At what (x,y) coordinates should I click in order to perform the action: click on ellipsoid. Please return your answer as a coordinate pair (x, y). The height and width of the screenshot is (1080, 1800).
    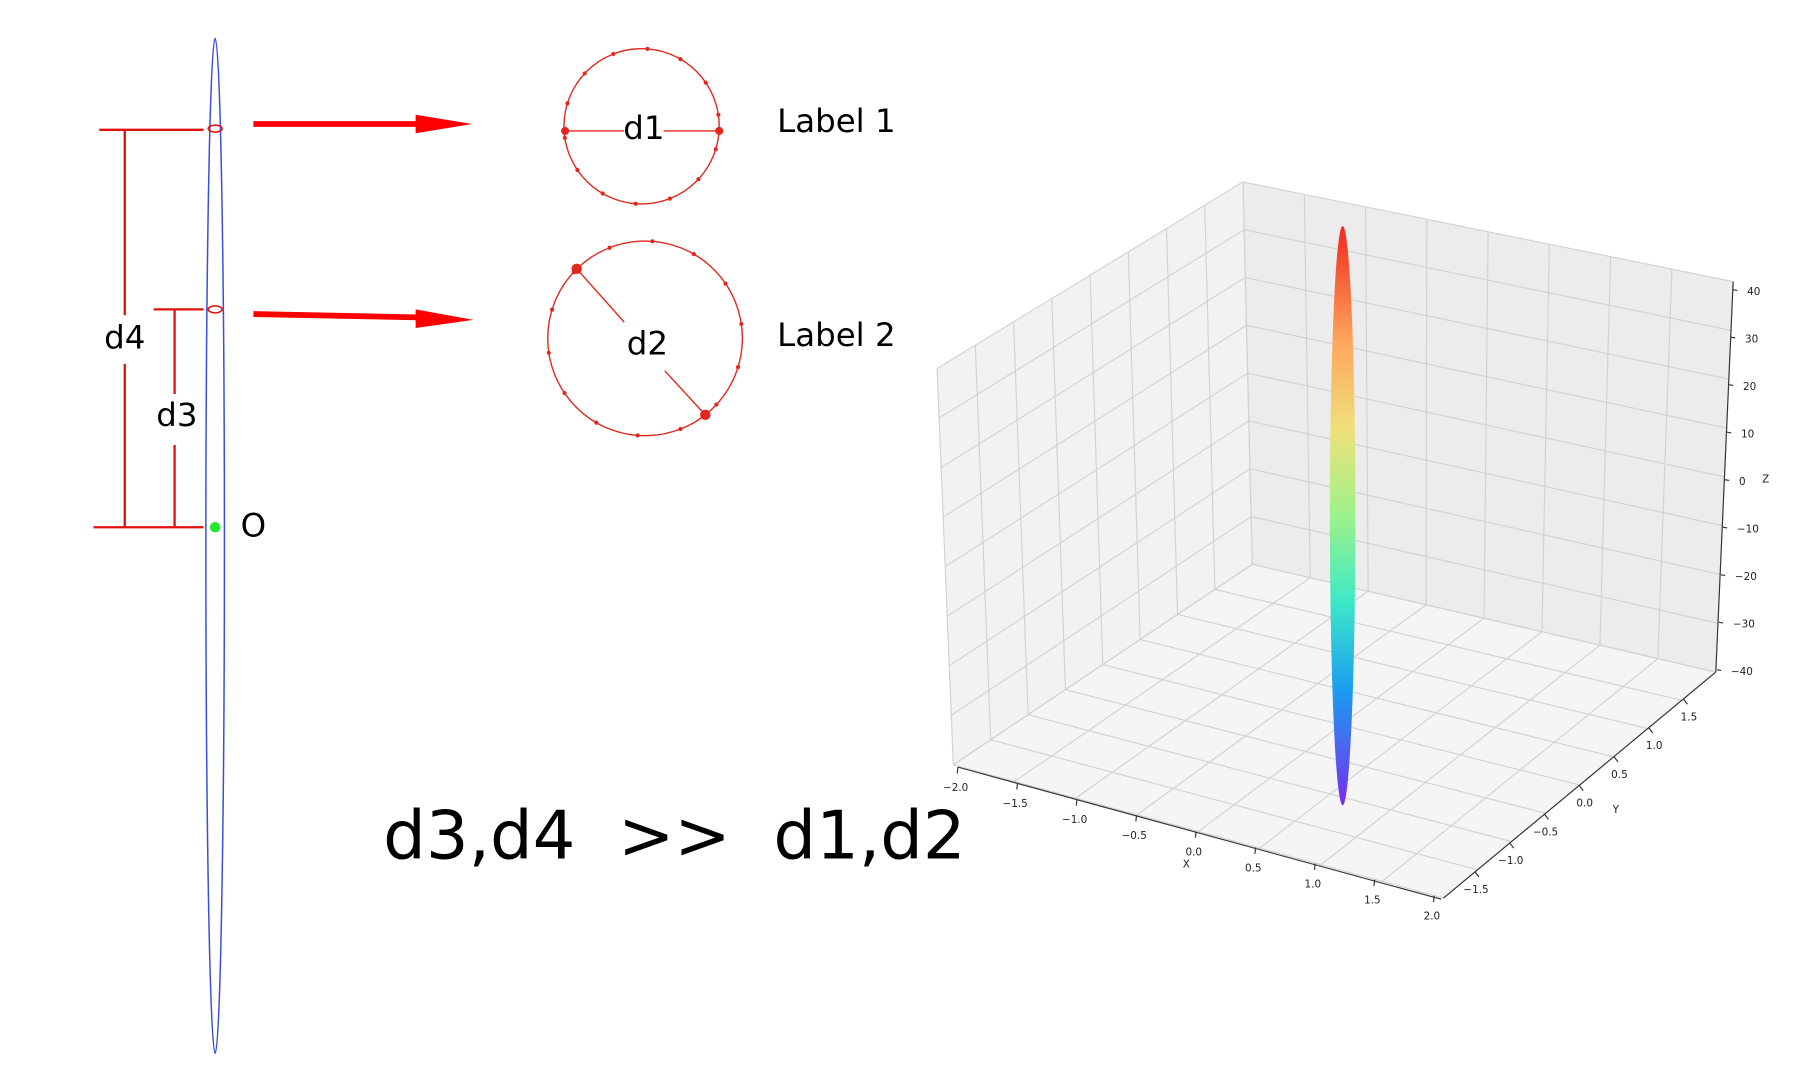
    Looking at the image, I should click on (1342, 515).